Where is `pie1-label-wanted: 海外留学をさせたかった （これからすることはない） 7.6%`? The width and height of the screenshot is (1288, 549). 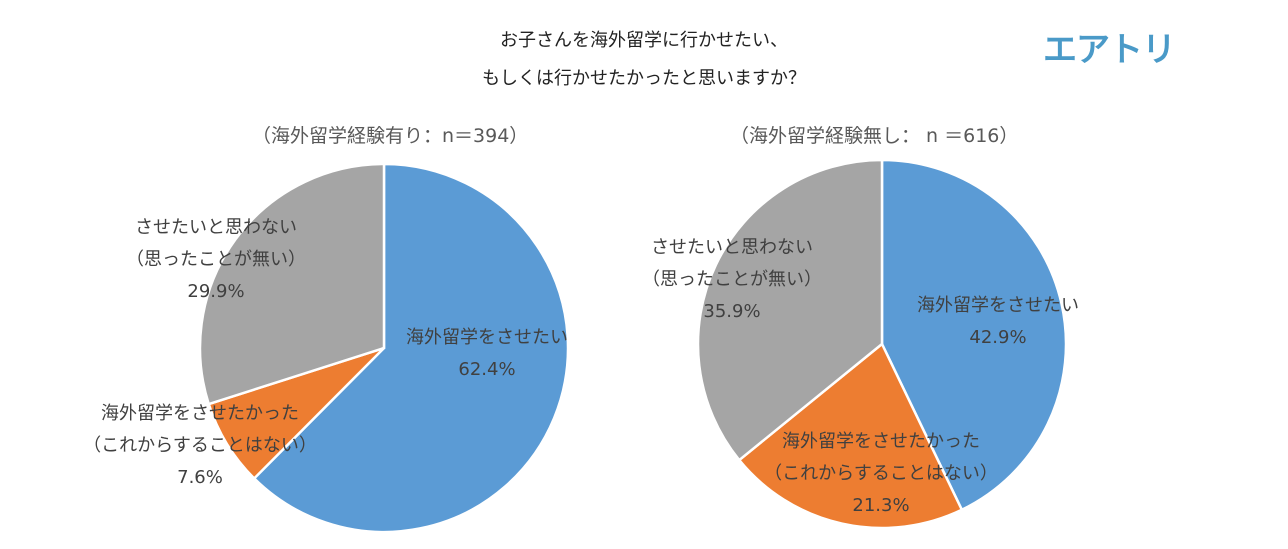
pie1-label-wanted: 海外留学をさせたかった （これからすることはない） 7.6% is located at coordinates (200, 446).